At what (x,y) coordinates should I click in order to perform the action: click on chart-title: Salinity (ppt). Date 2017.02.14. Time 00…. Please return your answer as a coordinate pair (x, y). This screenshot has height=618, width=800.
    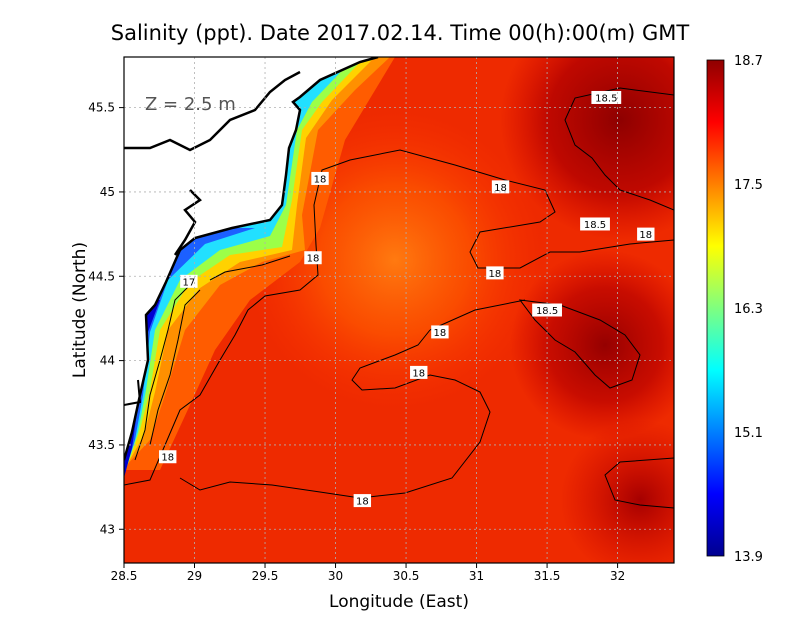
    Looking at the image, I should click on (400, 33).